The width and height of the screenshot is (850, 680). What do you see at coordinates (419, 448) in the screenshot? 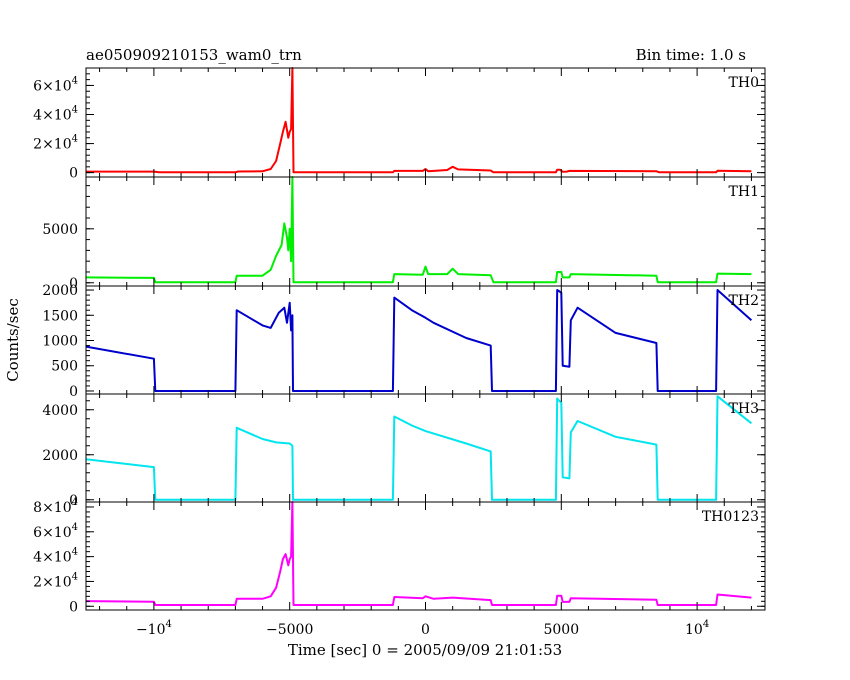
I see `series-line-th3` at bounding box center [419, 448].